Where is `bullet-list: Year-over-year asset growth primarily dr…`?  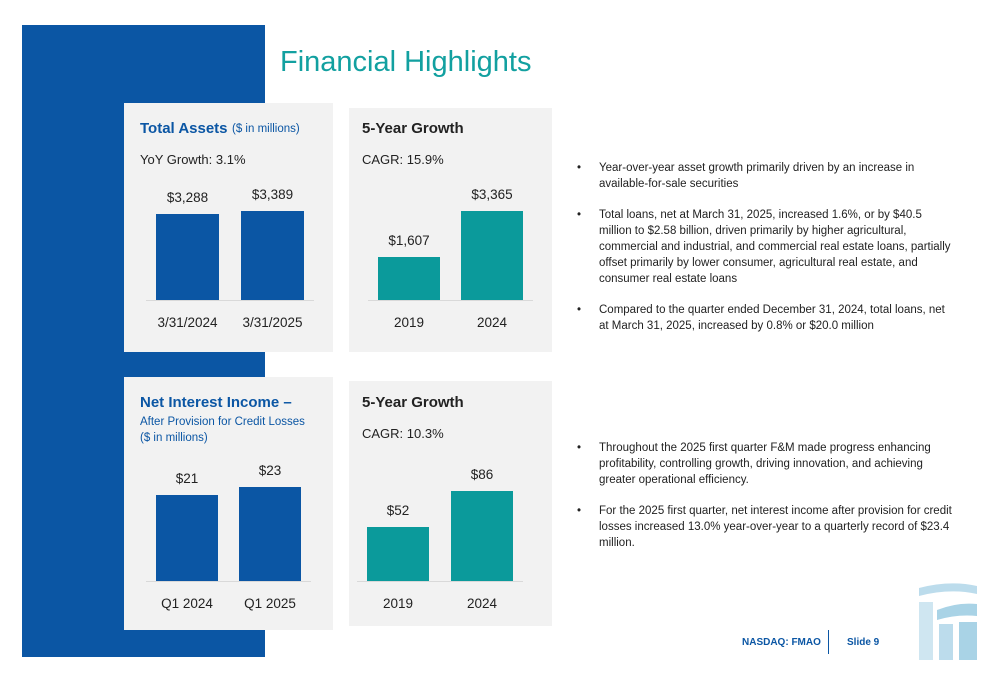 bullet-list: Year-over-year asset growth primarily dr… is located at coordinates (765, 254).